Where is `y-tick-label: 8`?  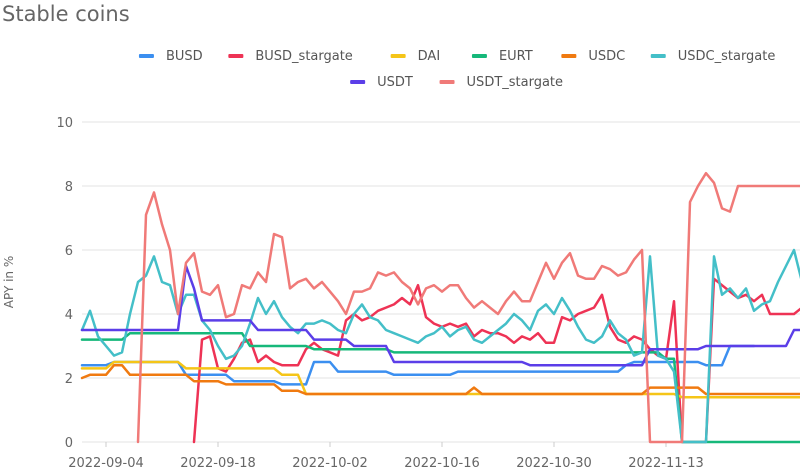 y-tick-label: 8 is located at coordinates (69, 187).